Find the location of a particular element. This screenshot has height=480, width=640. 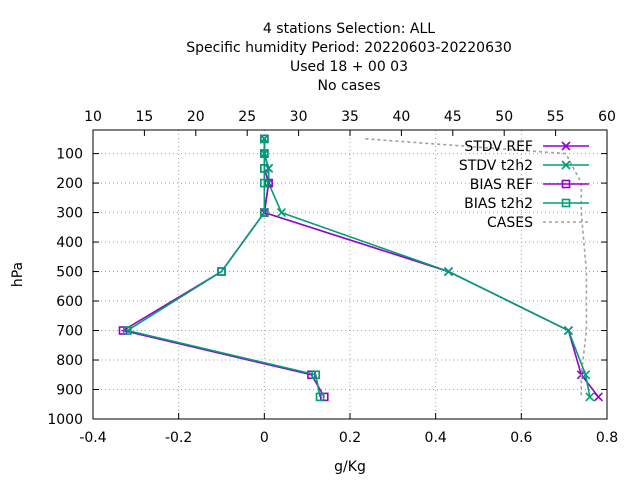

x-tick-label: -0.2 is located at coordinates (178, 438).